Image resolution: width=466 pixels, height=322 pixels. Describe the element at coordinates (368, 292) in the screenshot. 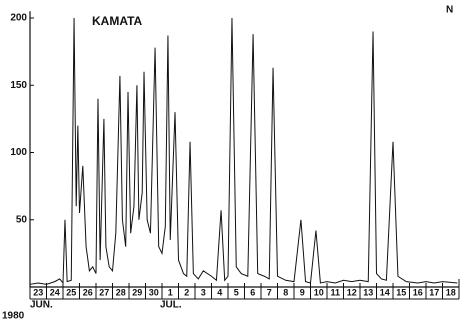

I see `x-tick-label: 13` at that location.